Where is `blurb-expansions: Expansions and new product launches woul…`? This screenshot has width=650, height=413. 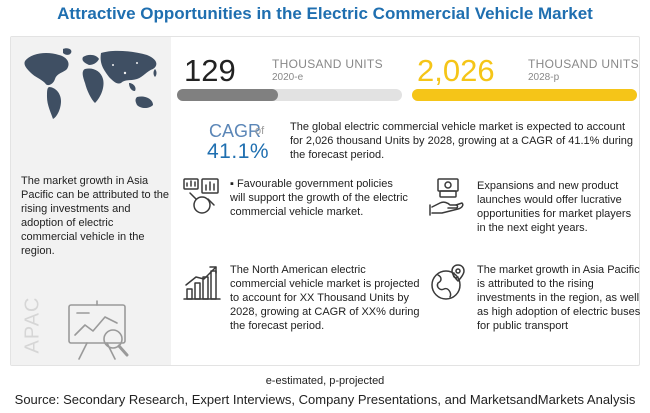 blurb-expansions: Expansions and new product launches woul… is located at coordinates (554, 207).